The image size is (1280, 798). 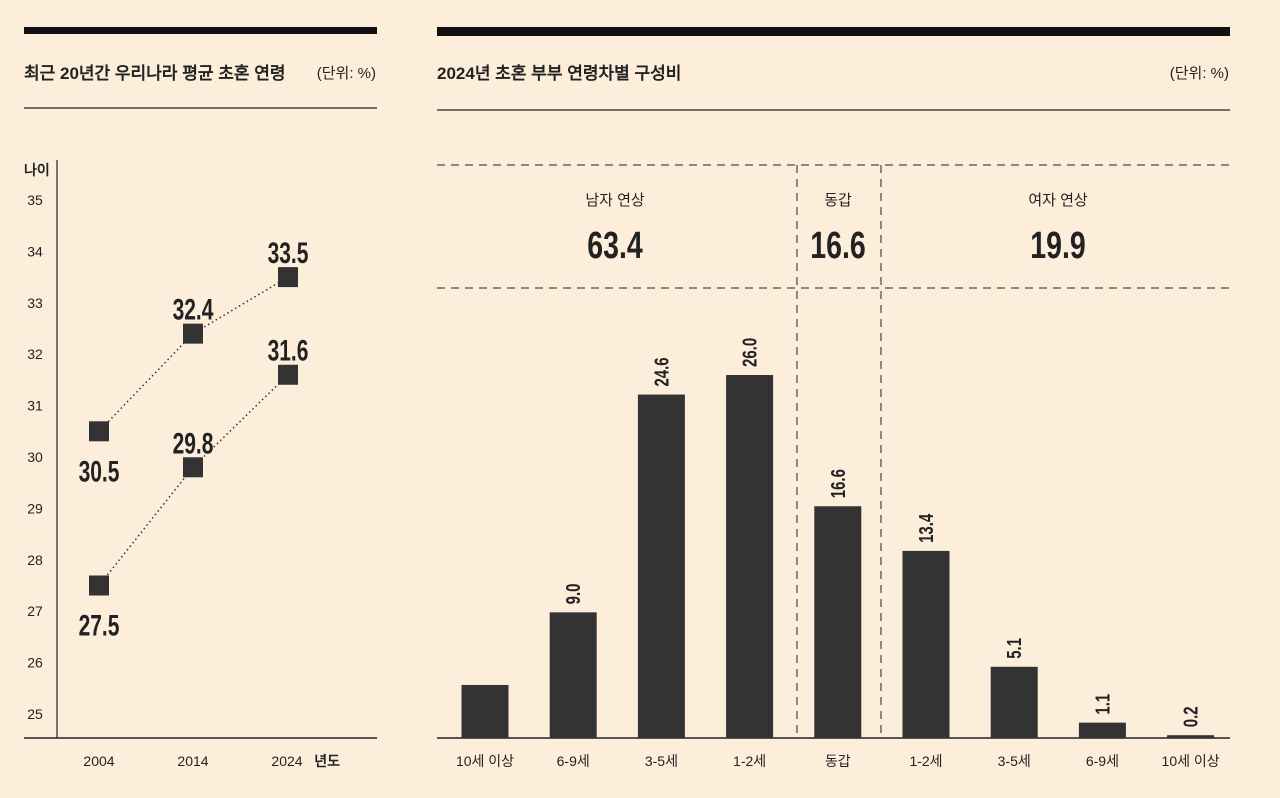 I want to click on x-tick-label: 2004, so click(x=98, y=761).